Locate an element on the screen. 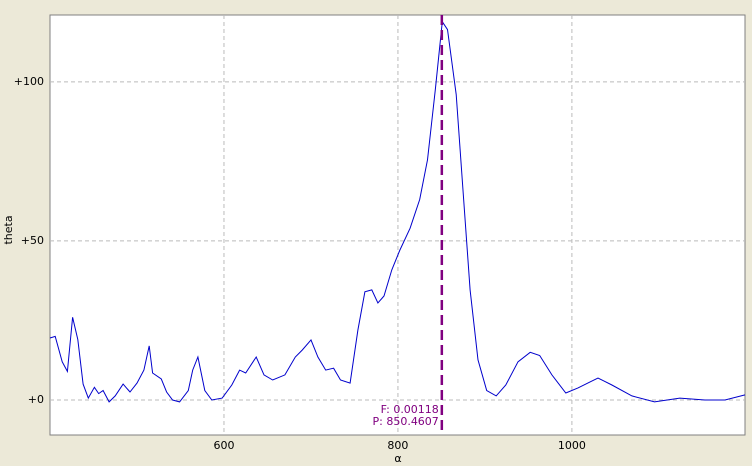  y-tick-label: +50 is located at coordinates (32, 240).